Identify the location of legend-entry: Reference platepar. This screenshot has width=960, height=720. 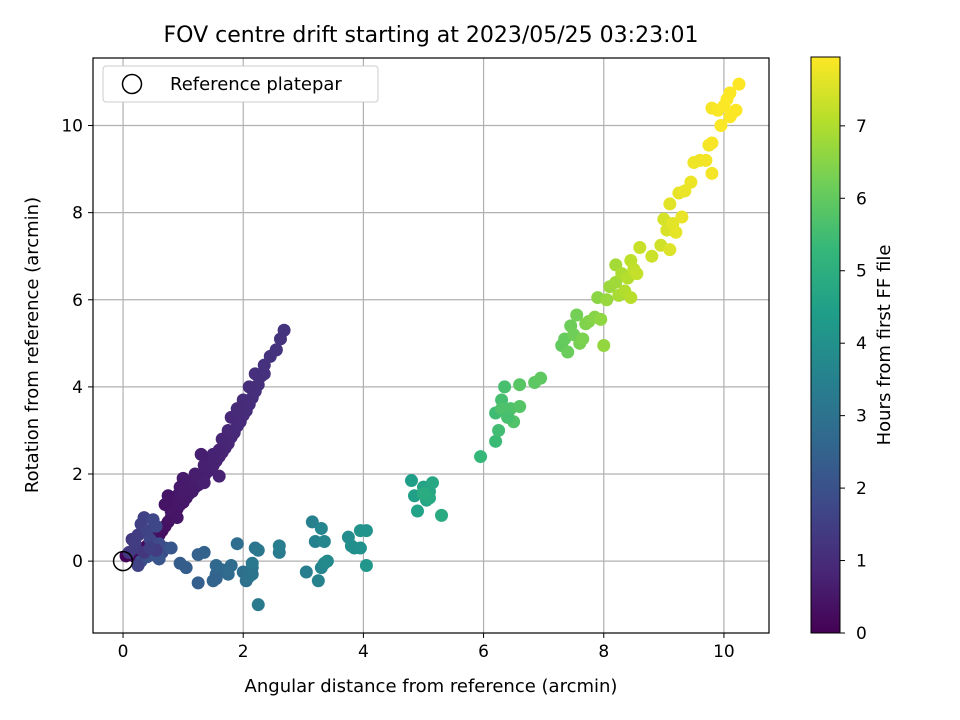
(256, 84).